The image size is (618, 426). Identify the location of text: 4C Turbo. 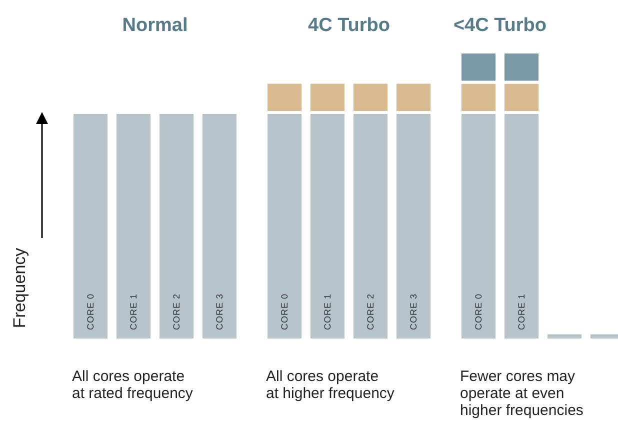
(349, 25).